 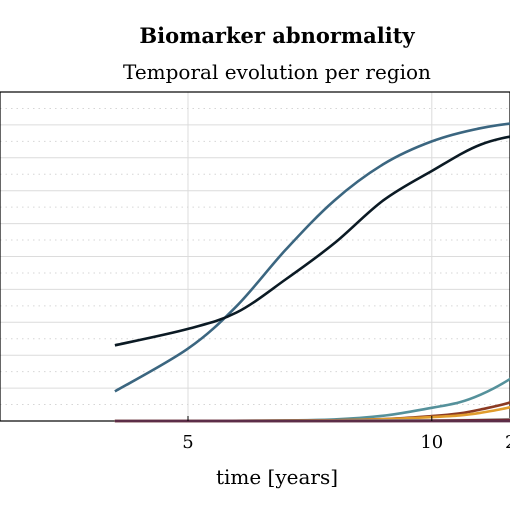 What do you see at coordinates (431, 442) in the screenshot?
I see `x-tick-label: 10` at bounding box center [431, 442].